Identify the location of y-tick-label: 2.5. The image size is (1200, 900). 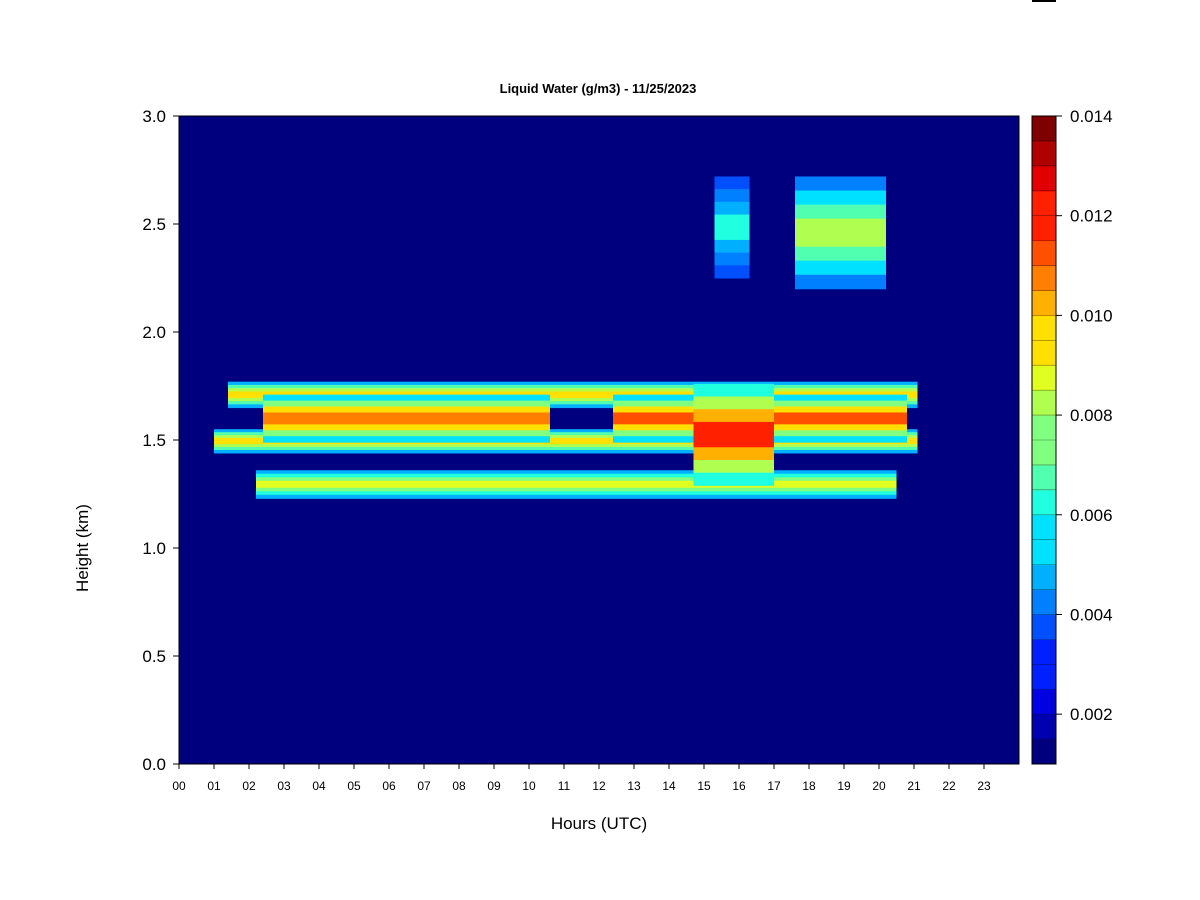
(154, 224).